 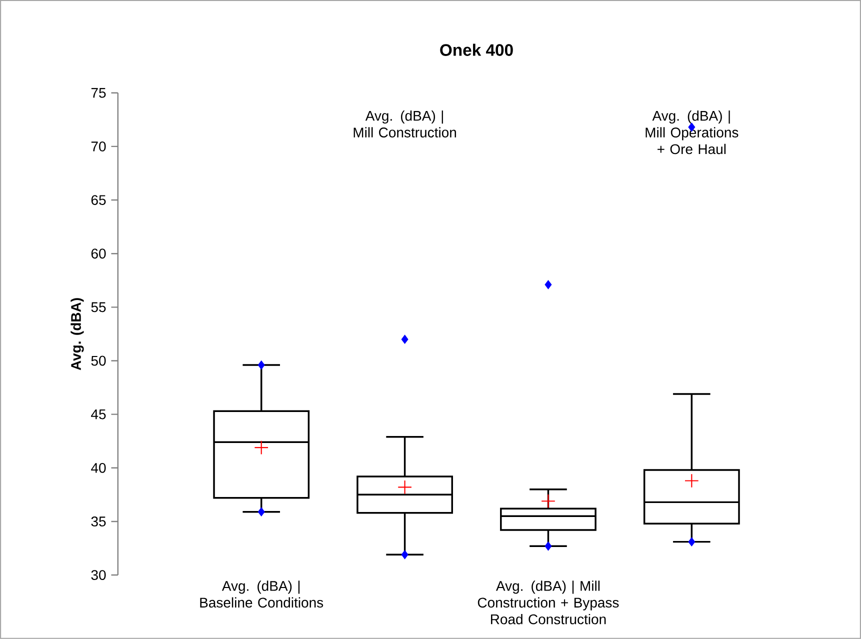 I want to click on y-tick-label: 65, so click(x=98, y=200).